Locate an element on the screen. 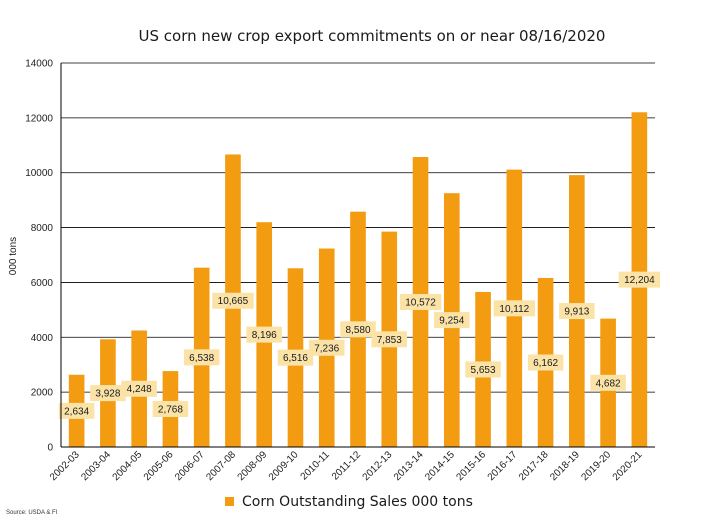 The image size is (701, 523). data-label-text: 3,928 is located at coordinates (107, 394).